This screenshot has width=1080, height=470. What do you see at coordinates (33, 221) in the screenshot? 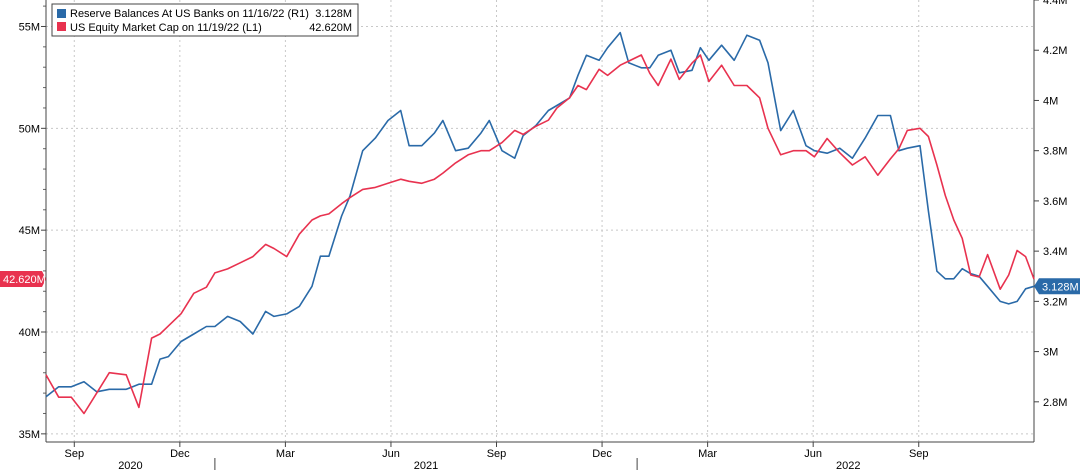
I see `left-axis: 35M 40M 45M 50M 55M` at bounding box center [33, 221].